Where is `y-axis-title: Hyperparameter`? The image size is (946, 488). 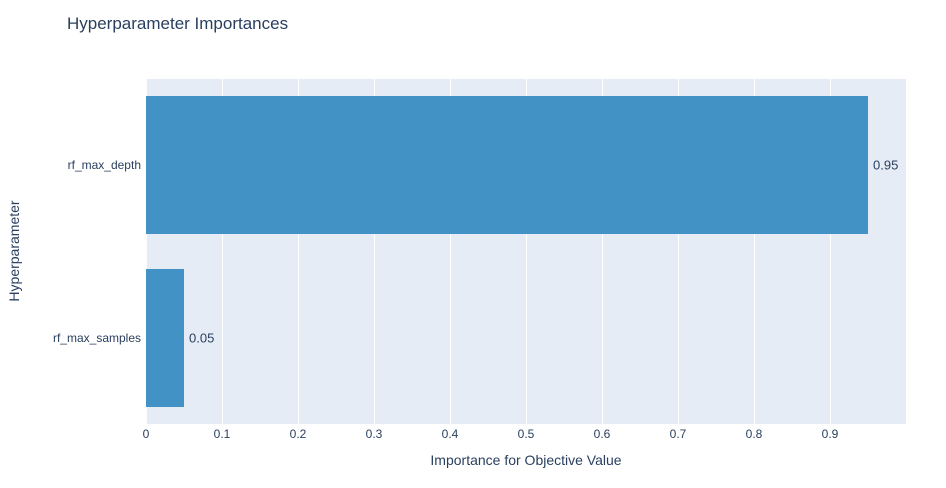
y-axis-title: Hyperparameter is located at coordinates (14, 251).